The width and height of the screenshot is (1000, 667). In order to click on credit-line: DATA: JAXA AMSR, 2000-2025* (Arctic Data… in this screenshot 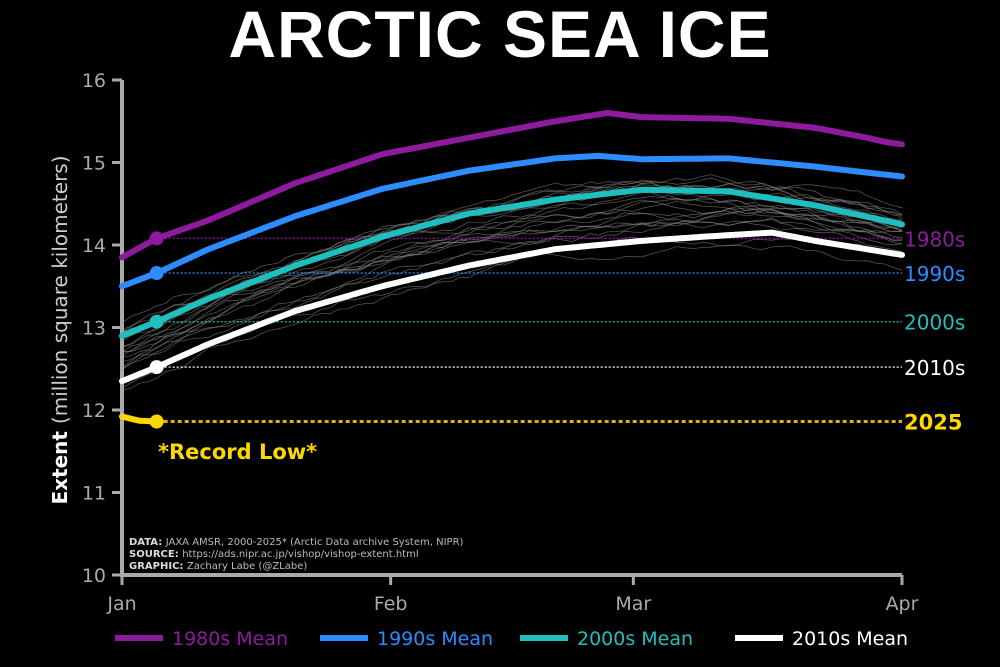, I will do `click(296, 542)`.